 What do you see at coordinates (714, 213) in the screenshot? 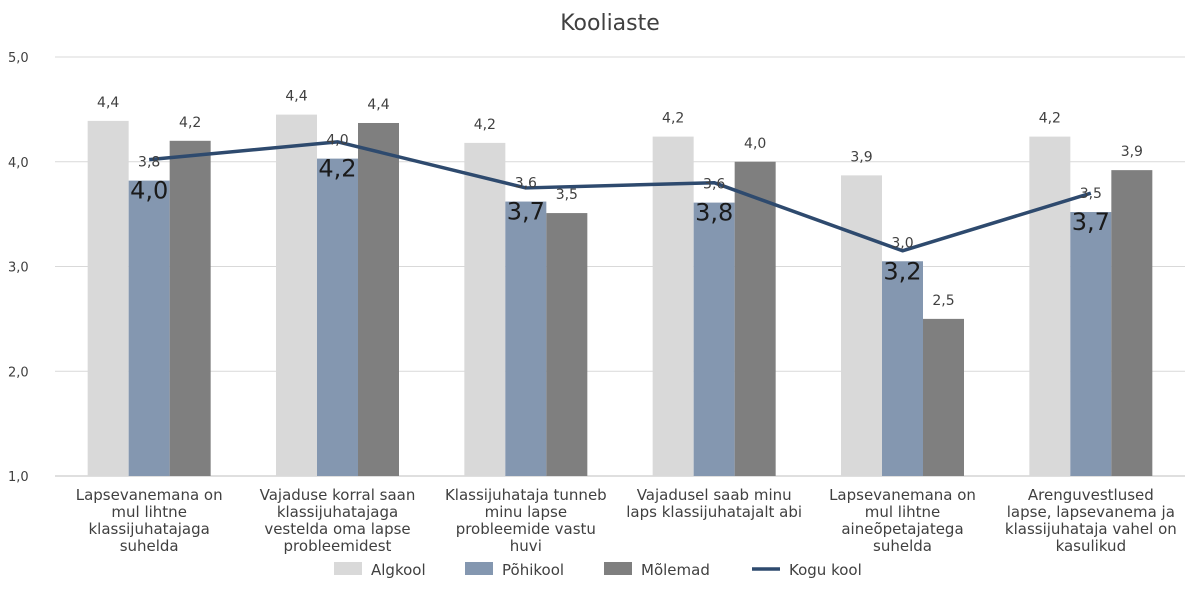
I see `data-label-large: 3,8` at bounding box center [714, 213].